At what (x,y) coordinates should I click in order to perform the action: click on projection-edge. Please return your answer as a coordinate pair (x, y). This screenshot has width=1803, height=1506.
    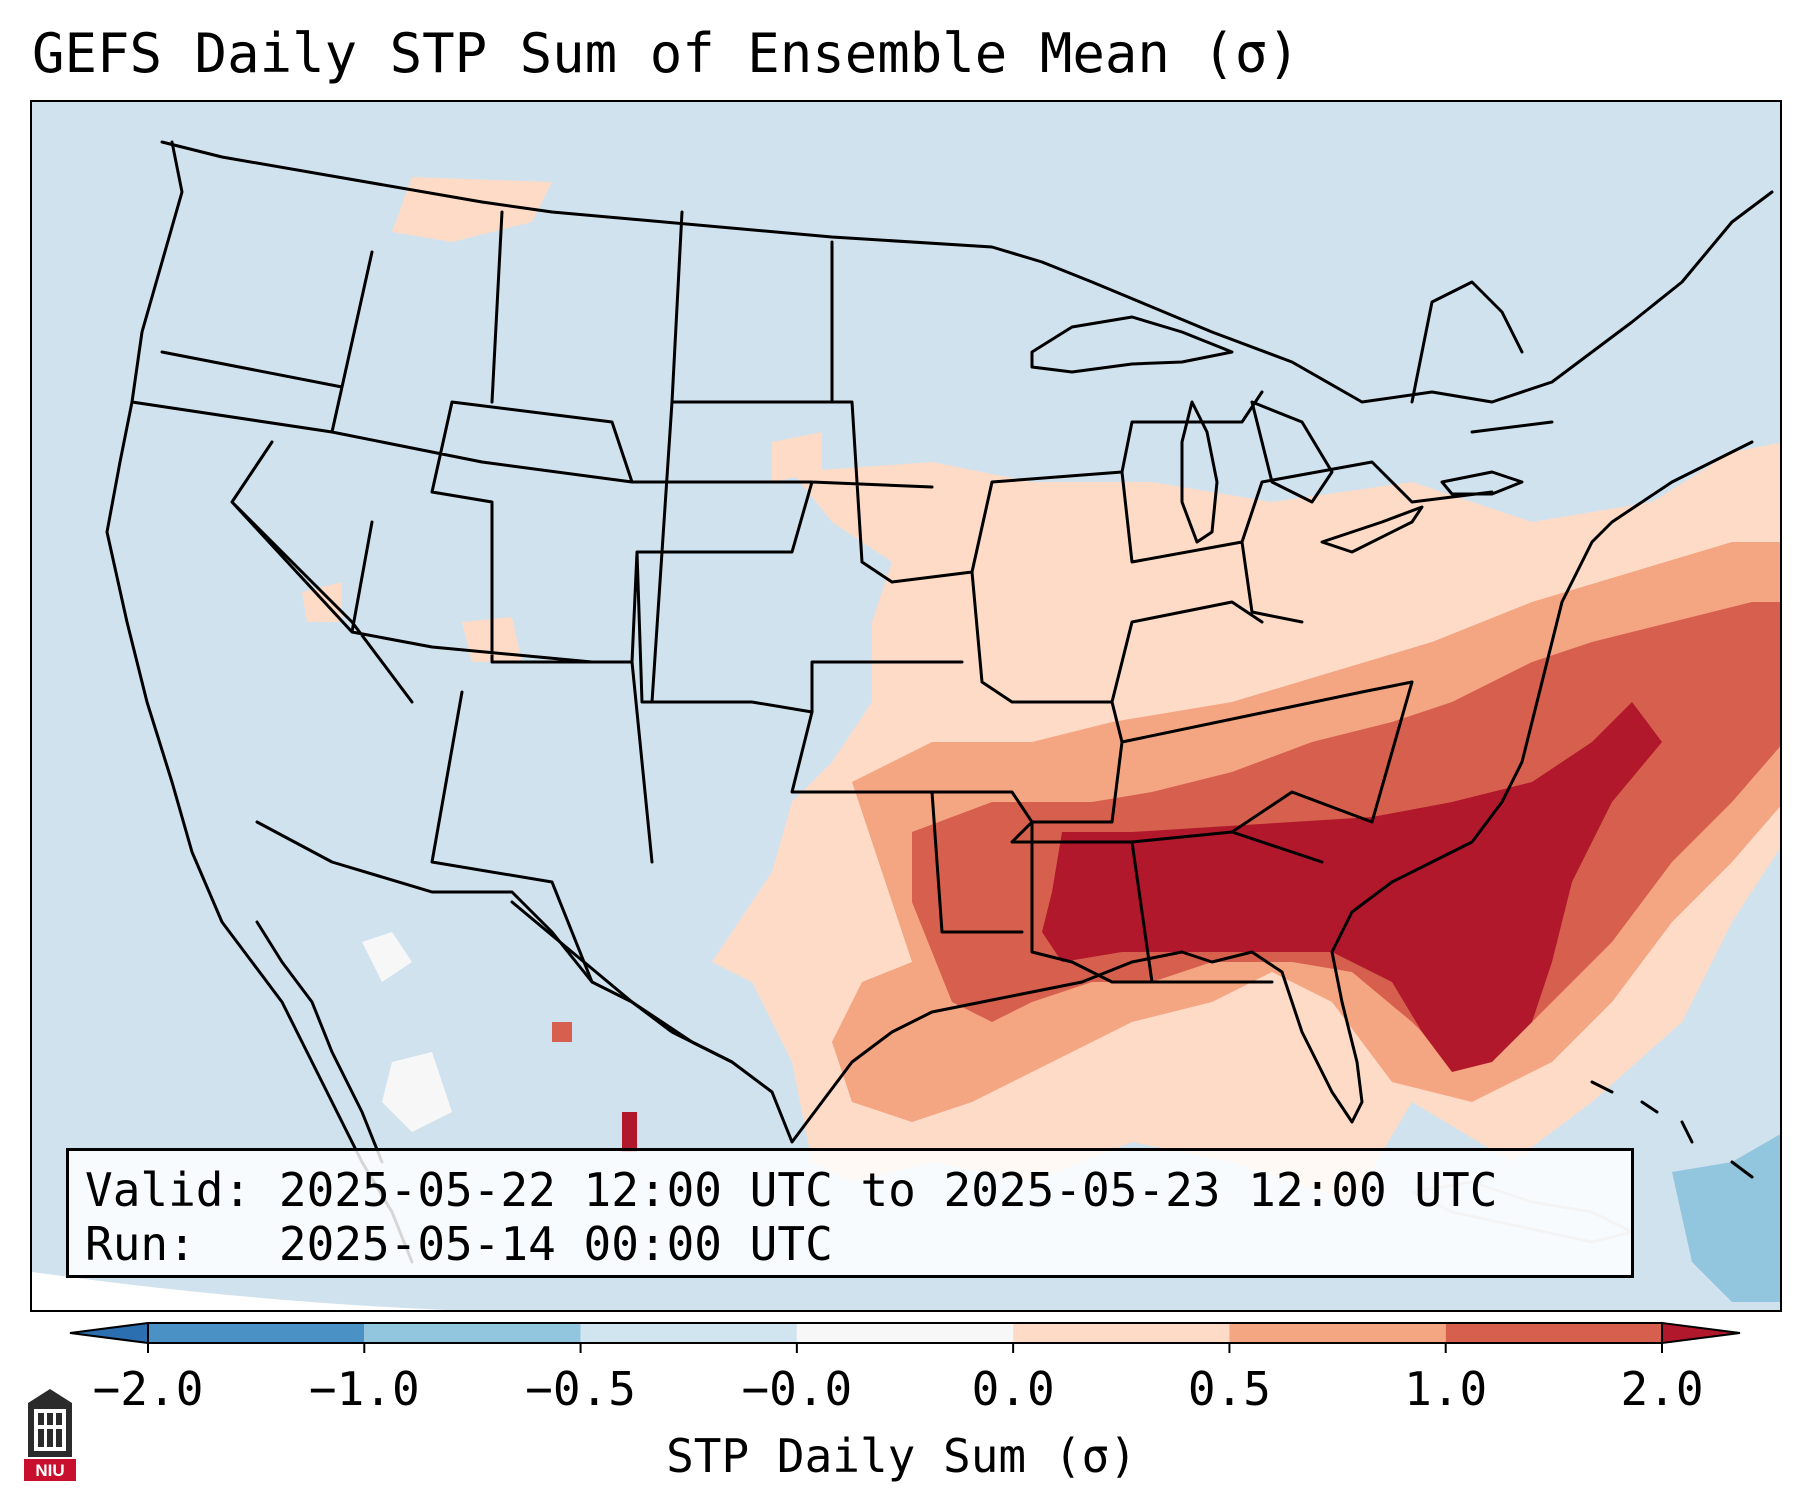
    Looking at the image, I should click on (240, 1291).